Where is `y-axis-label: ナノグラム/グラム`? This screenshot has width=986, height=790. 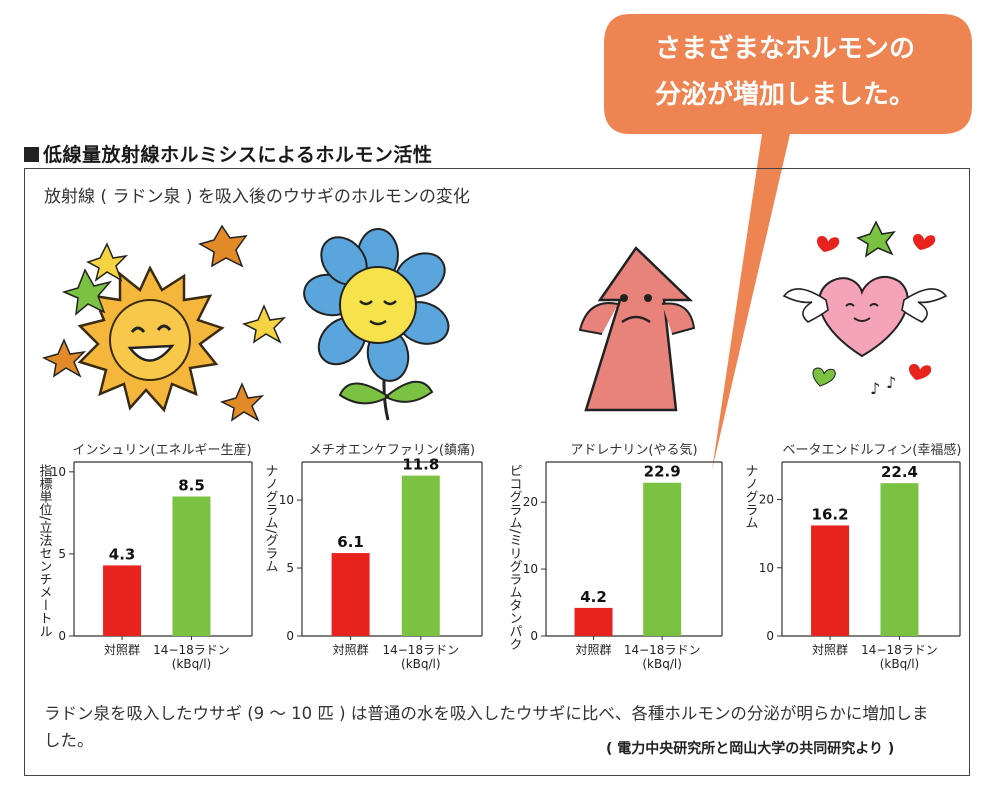 y-axis-label: ナノグラム/グラム is located at coordinates (271, 518).